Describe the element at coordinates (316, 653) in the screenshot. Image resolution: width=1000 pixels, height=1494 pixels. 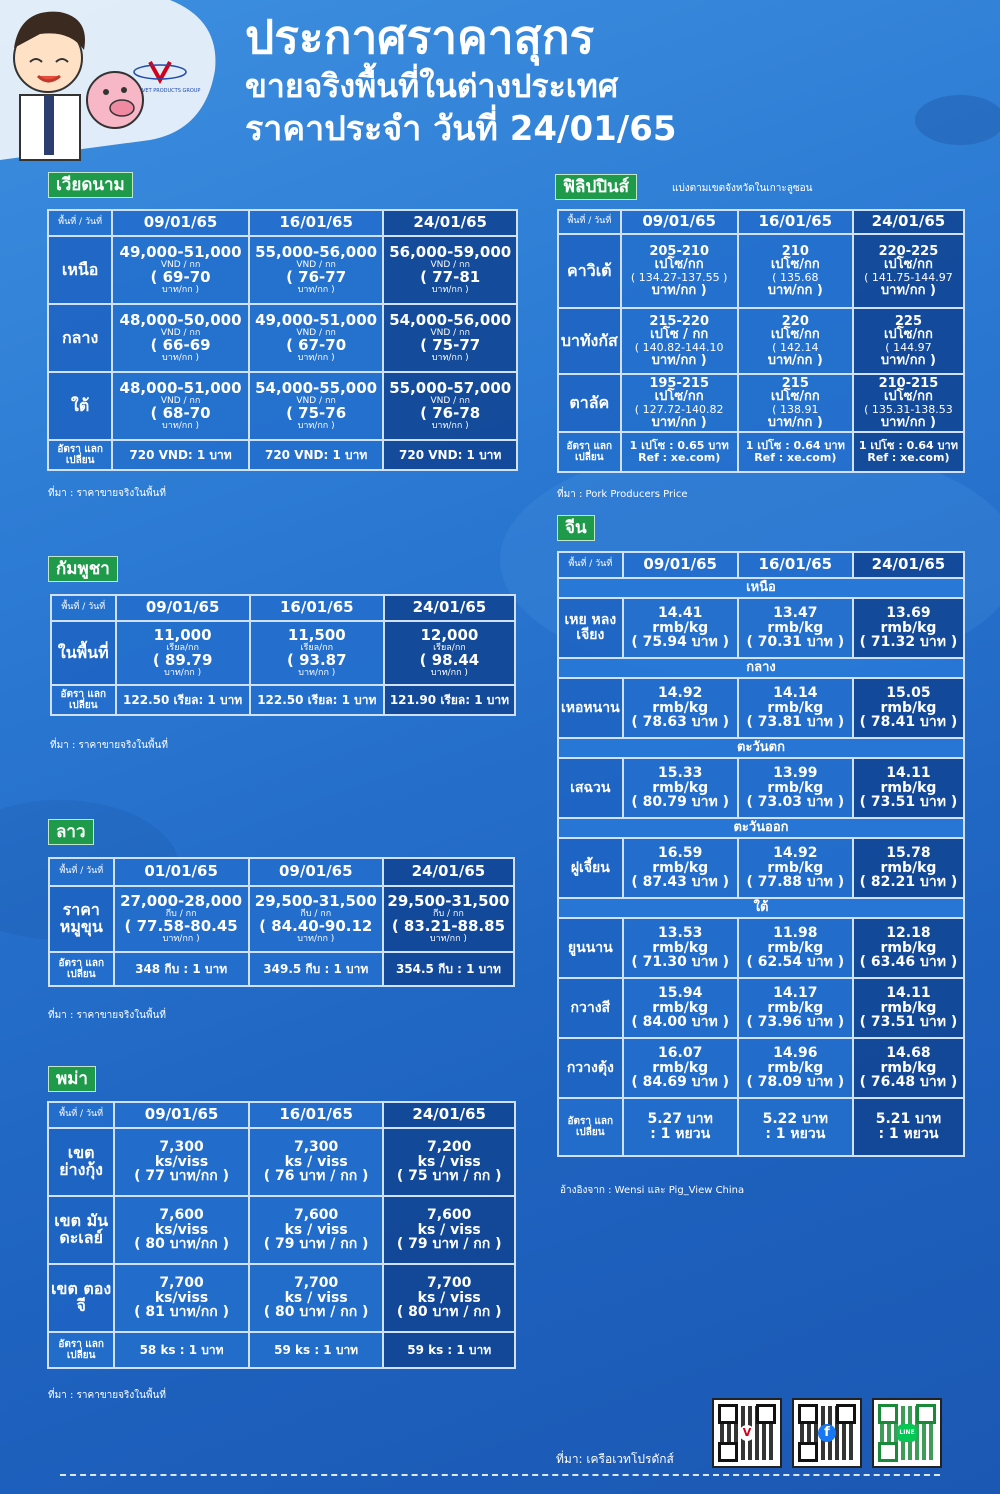
I see `price-cell: 11,500 เรียล/กก( 93.87 บาท/กก )` at that location.